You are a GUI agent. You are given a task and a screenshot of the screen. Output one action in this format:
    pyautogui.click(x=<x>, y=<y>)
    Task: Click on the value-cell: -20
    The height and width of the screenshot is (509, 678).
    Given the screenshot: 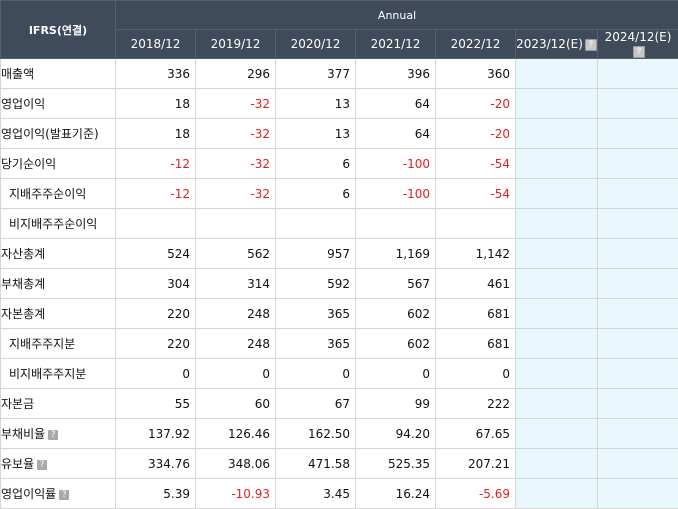 What is the action you would take?
    pyautogui.click(x=476, y=104)
    